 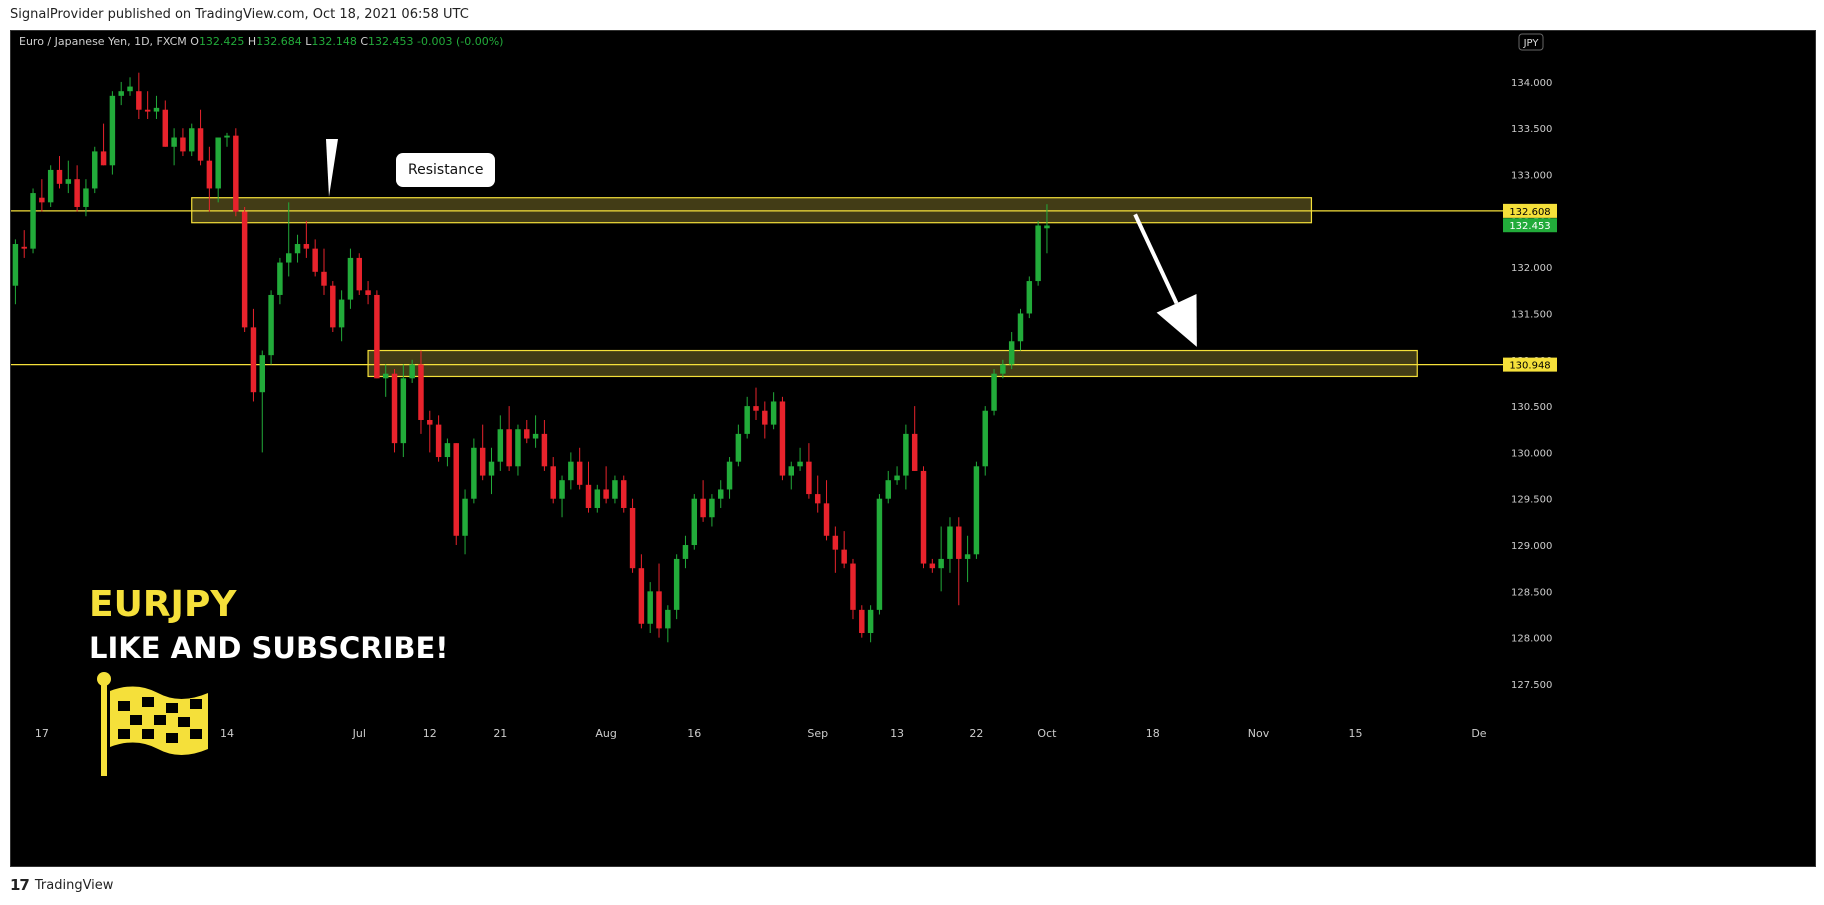 What do you see at coordinates (500, 733) in the screenshot?
I see `x-tick-label: 21` at bounding box center [500, 733].